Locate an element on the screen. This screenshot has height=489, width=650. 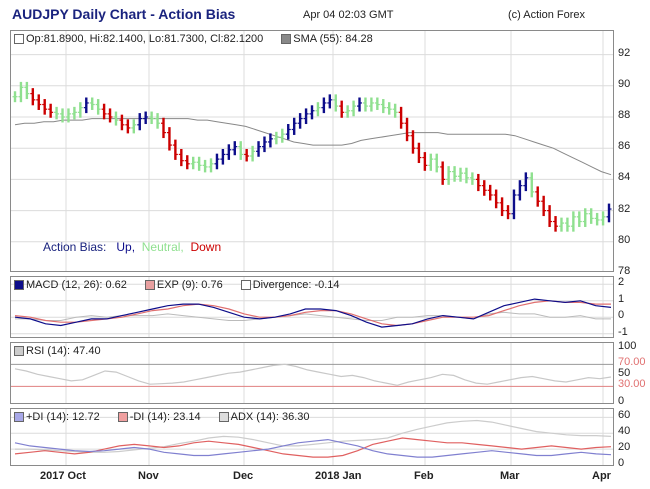
x-tick-label: Feb is located at coordinates (424, 476).